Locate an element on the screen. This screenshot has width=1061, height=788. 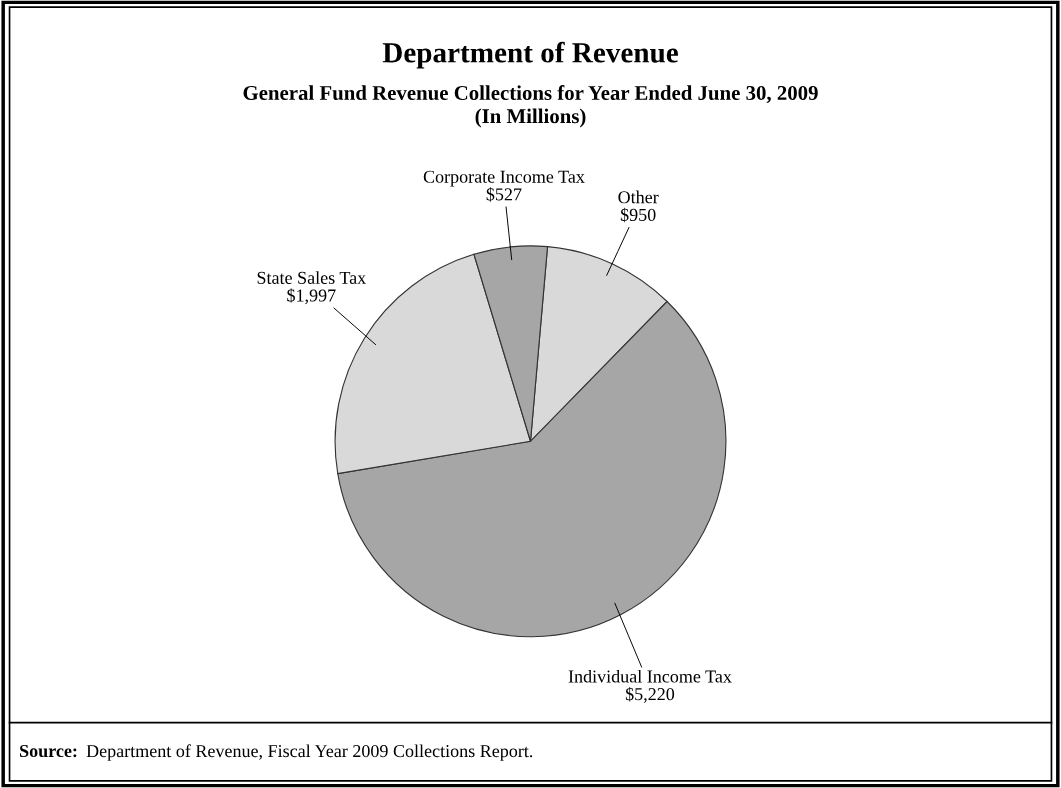
slice-label: Individual Income Tax is located at coordinates (650, 676).